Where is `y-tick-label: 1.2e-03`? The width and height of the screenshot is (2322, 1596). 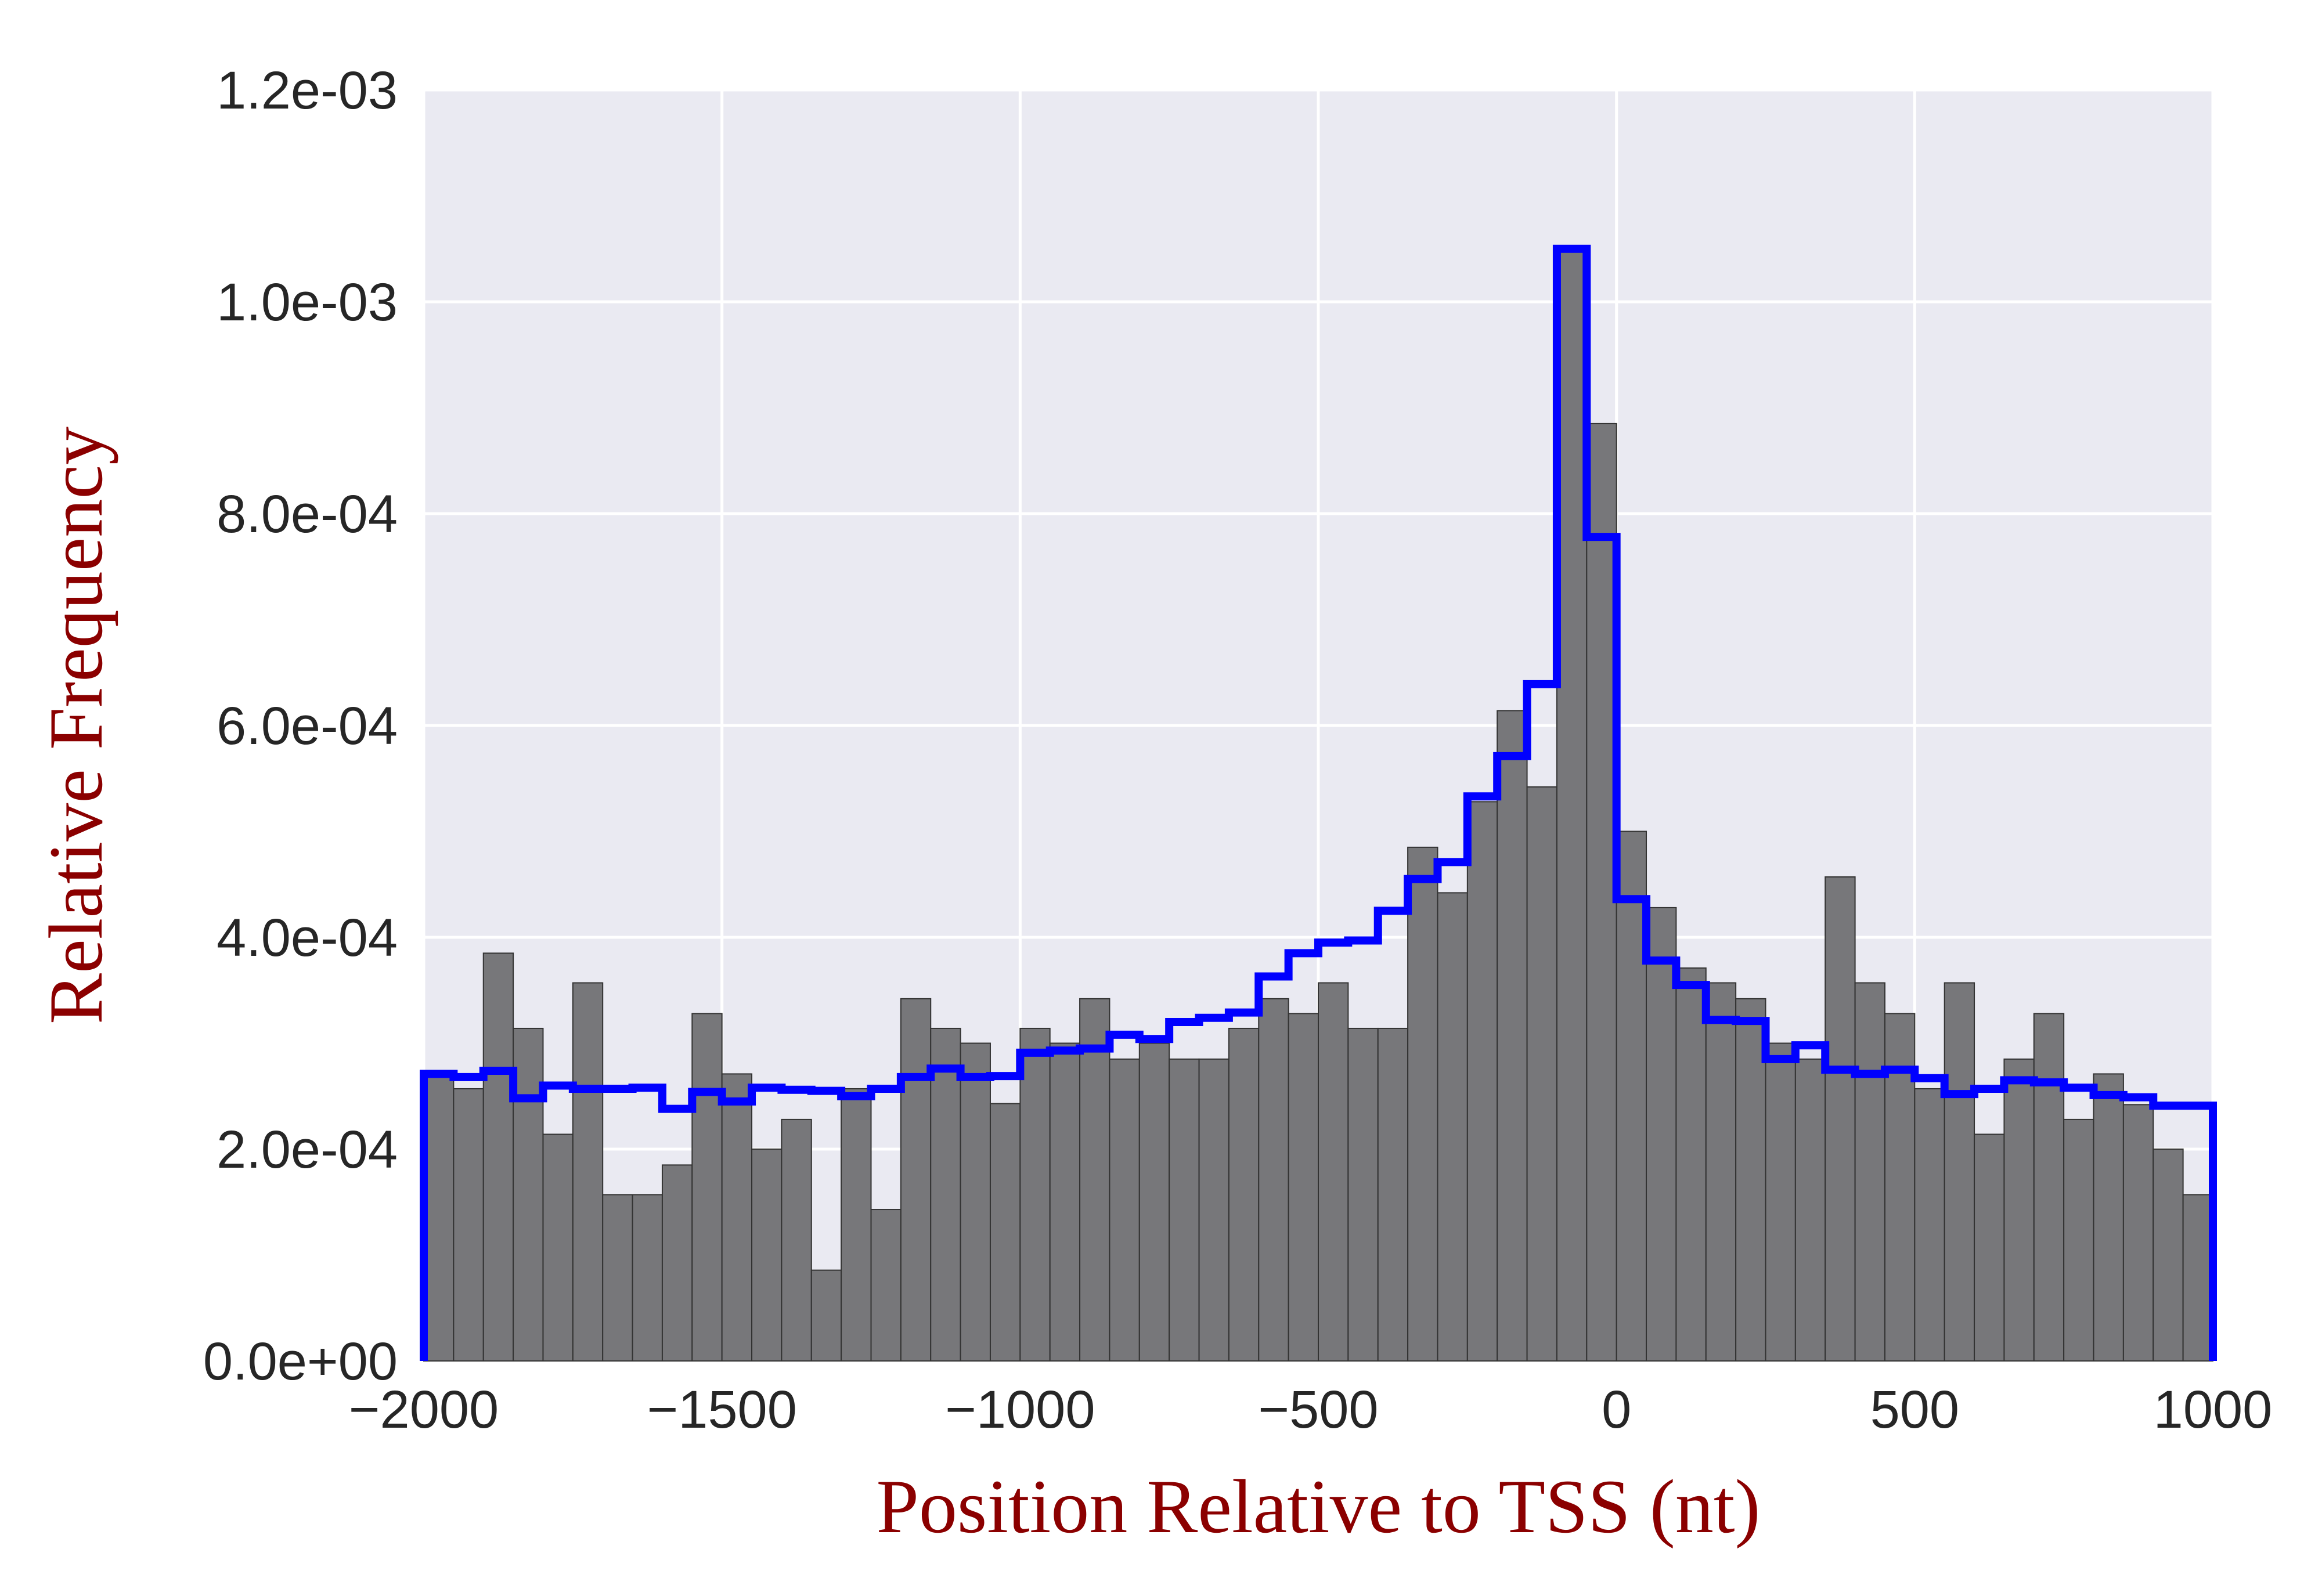 y-tick-label: 1.2e-03 is located at coordinates (308, 90).